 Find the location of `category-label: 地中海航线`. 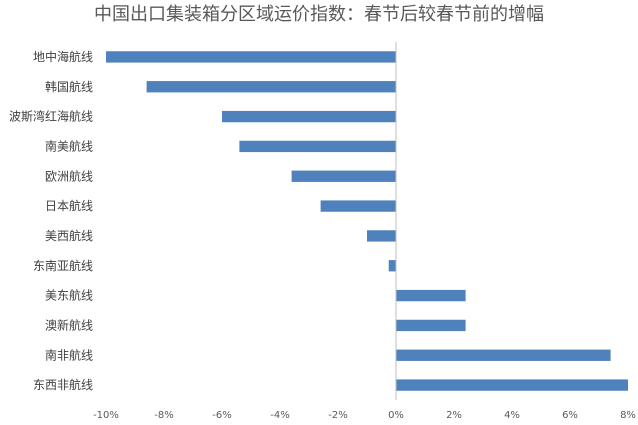

category-label: 地中海航线 is located at coordinates (63, 56).